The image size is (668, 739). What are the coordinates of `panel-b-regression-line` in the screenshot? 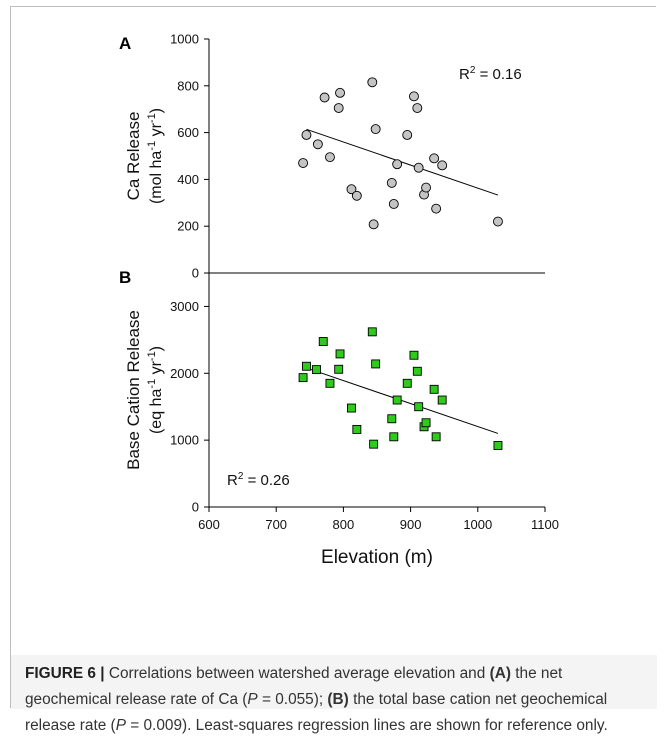 It's located at (402, 400).